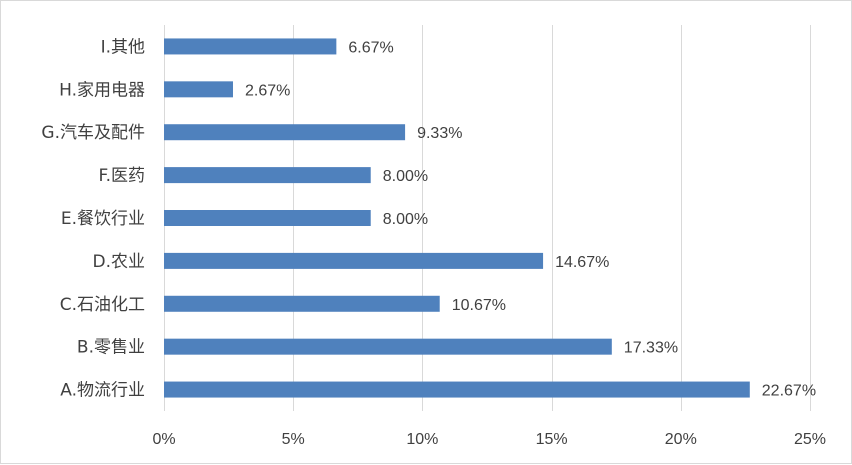  What do you see at coordinates (582, 262) in the screenshot?
I see `data-label: 14.67%` at bounding box center [582, 262].